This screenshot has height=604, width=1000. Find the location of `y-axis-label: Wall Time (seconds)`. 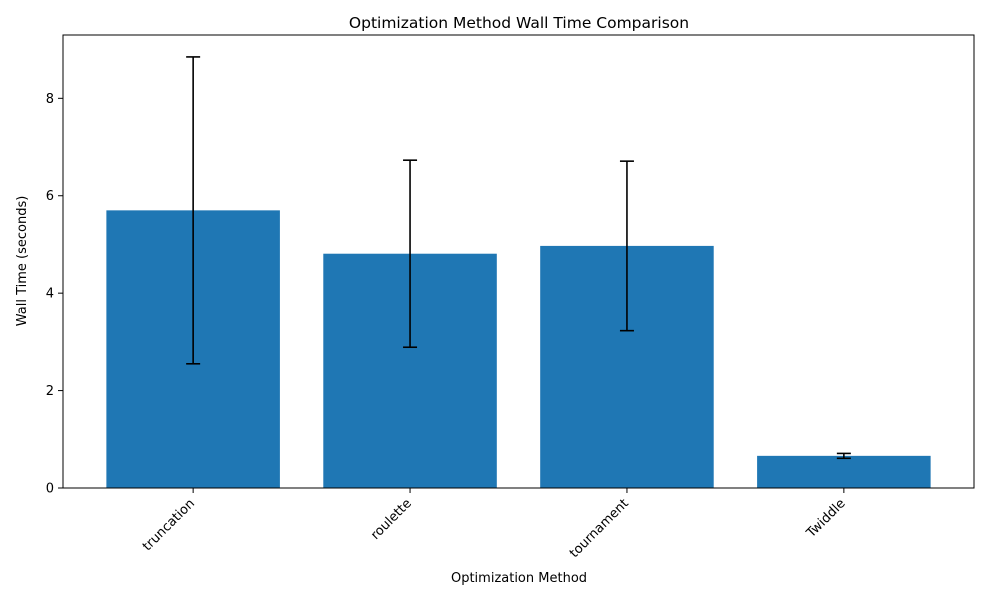

y-axis-label: Wall Time (seconds) is located at coordinates (22, 261).